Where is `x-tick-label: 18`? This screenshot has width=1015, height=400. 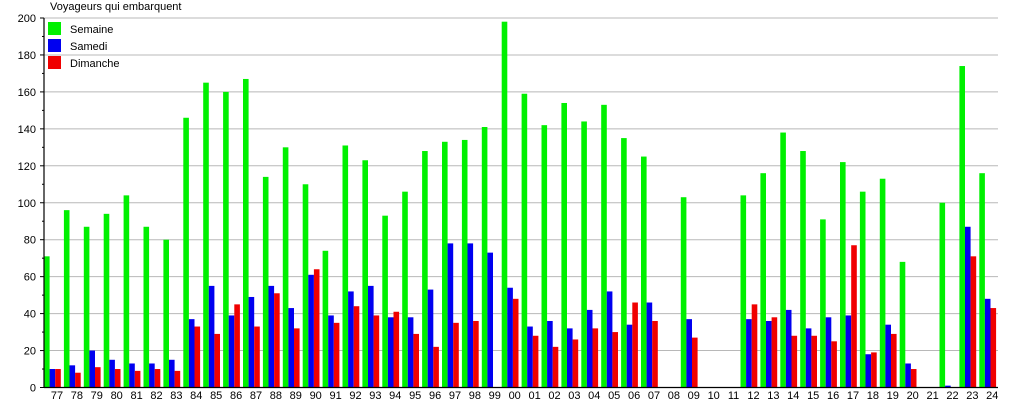
x-tick-label: 18 is located at coordinates (873, 395).